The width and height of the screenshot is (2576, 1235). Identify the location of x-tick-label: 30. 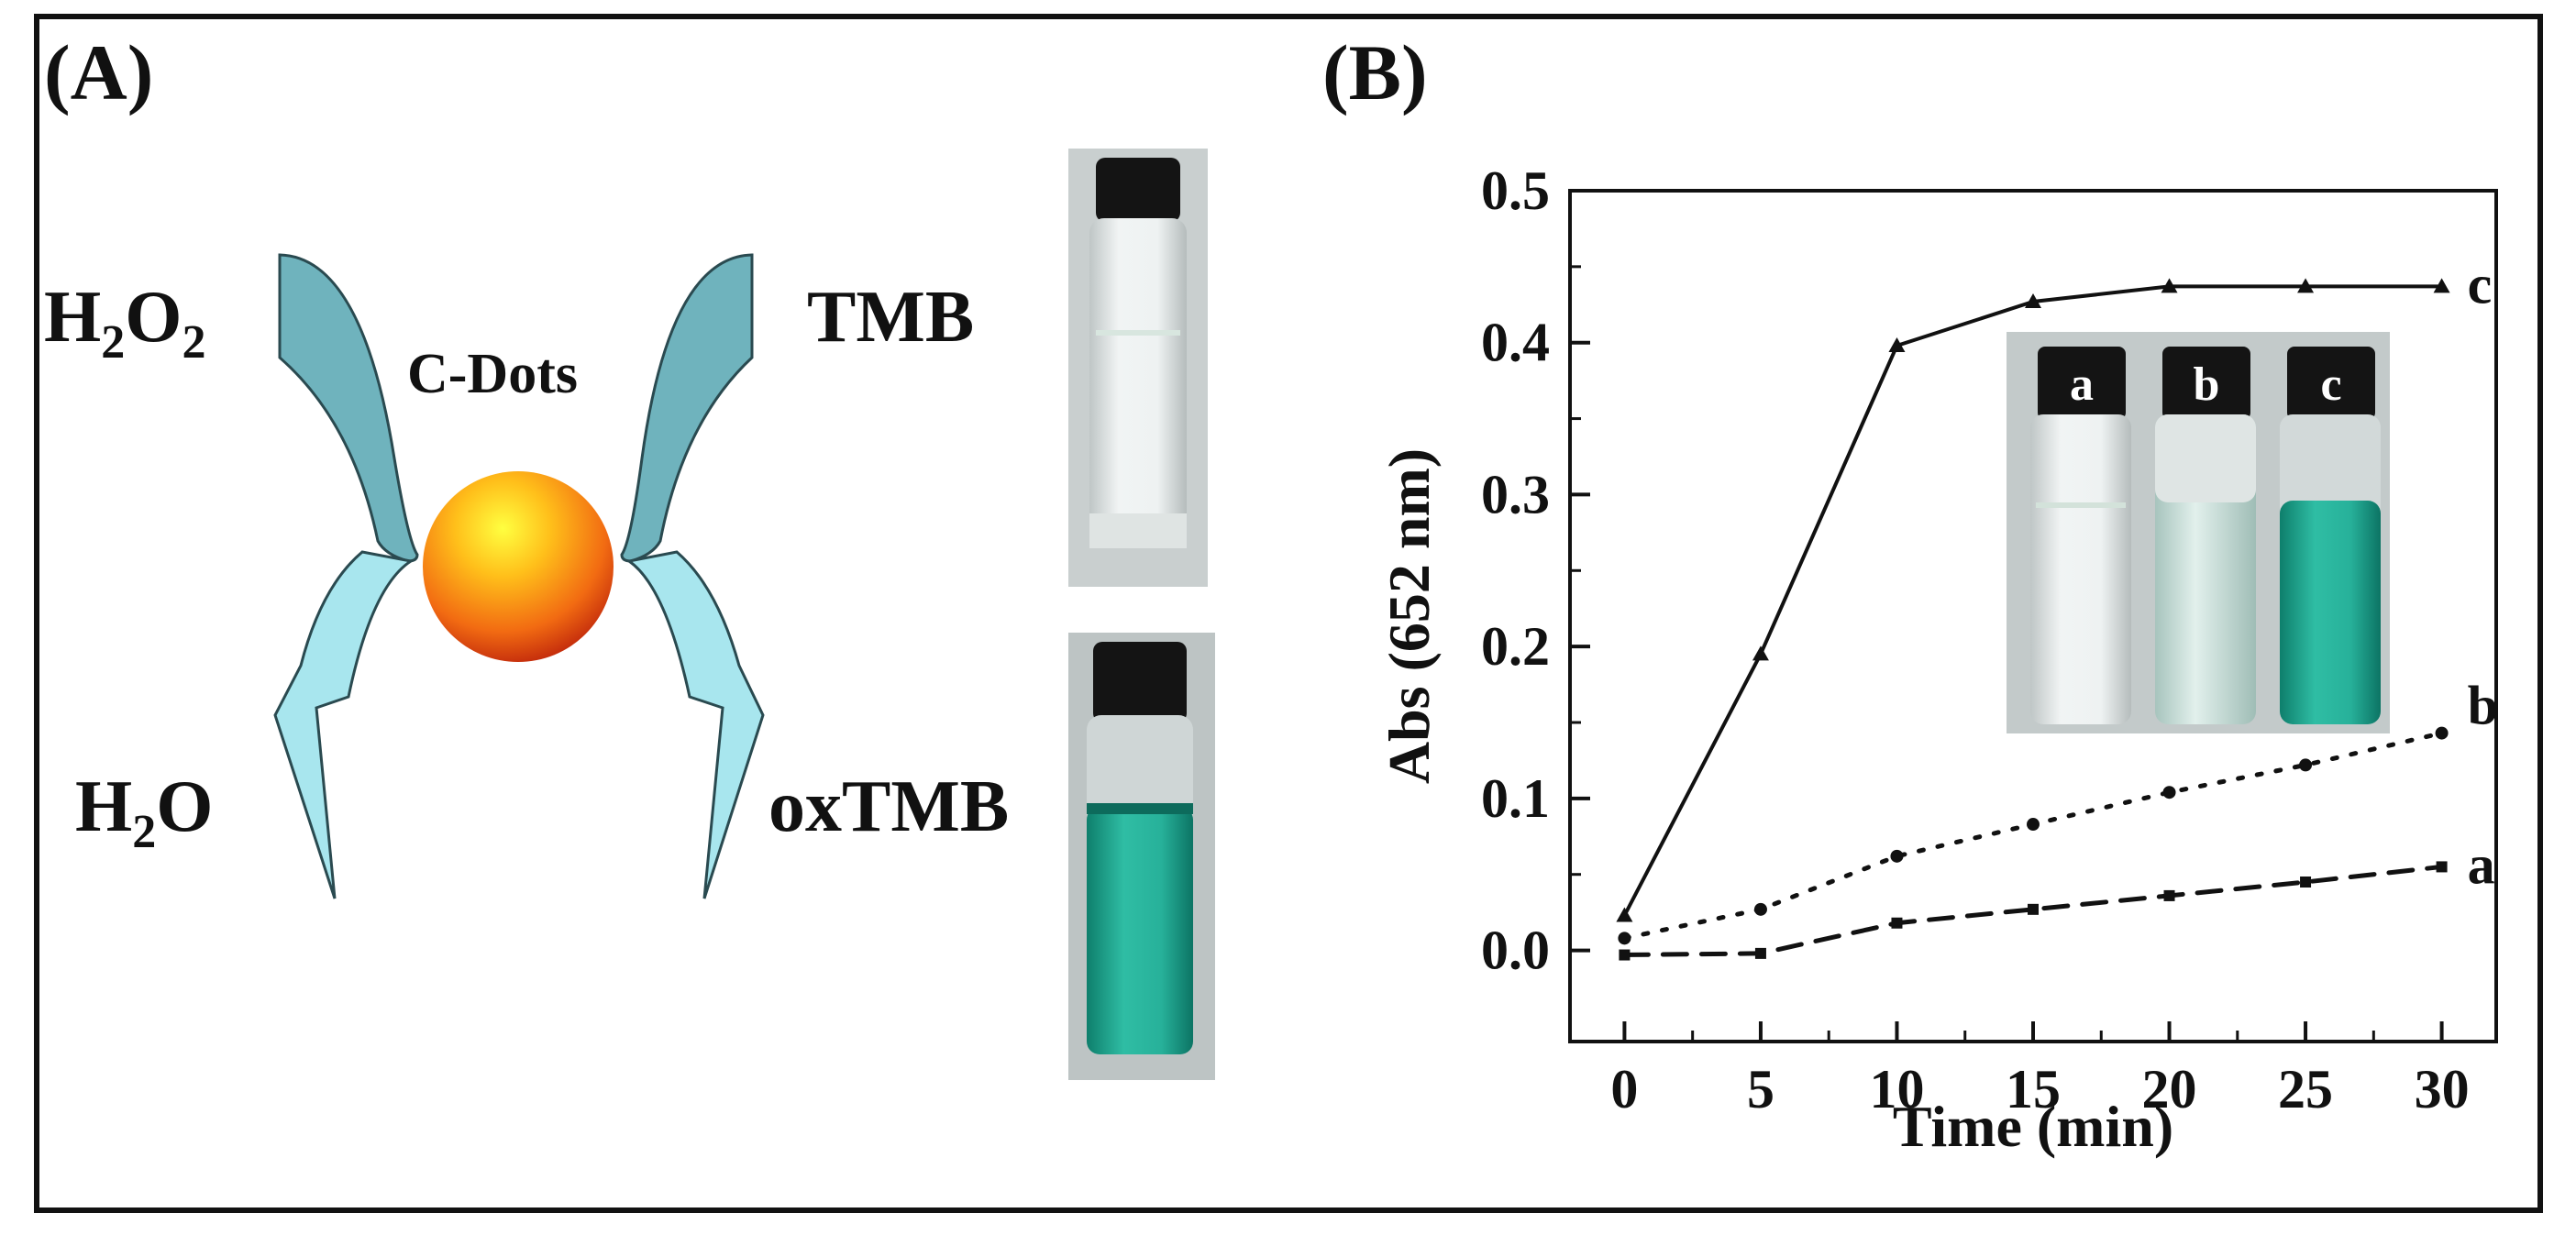
(2442, 1089).